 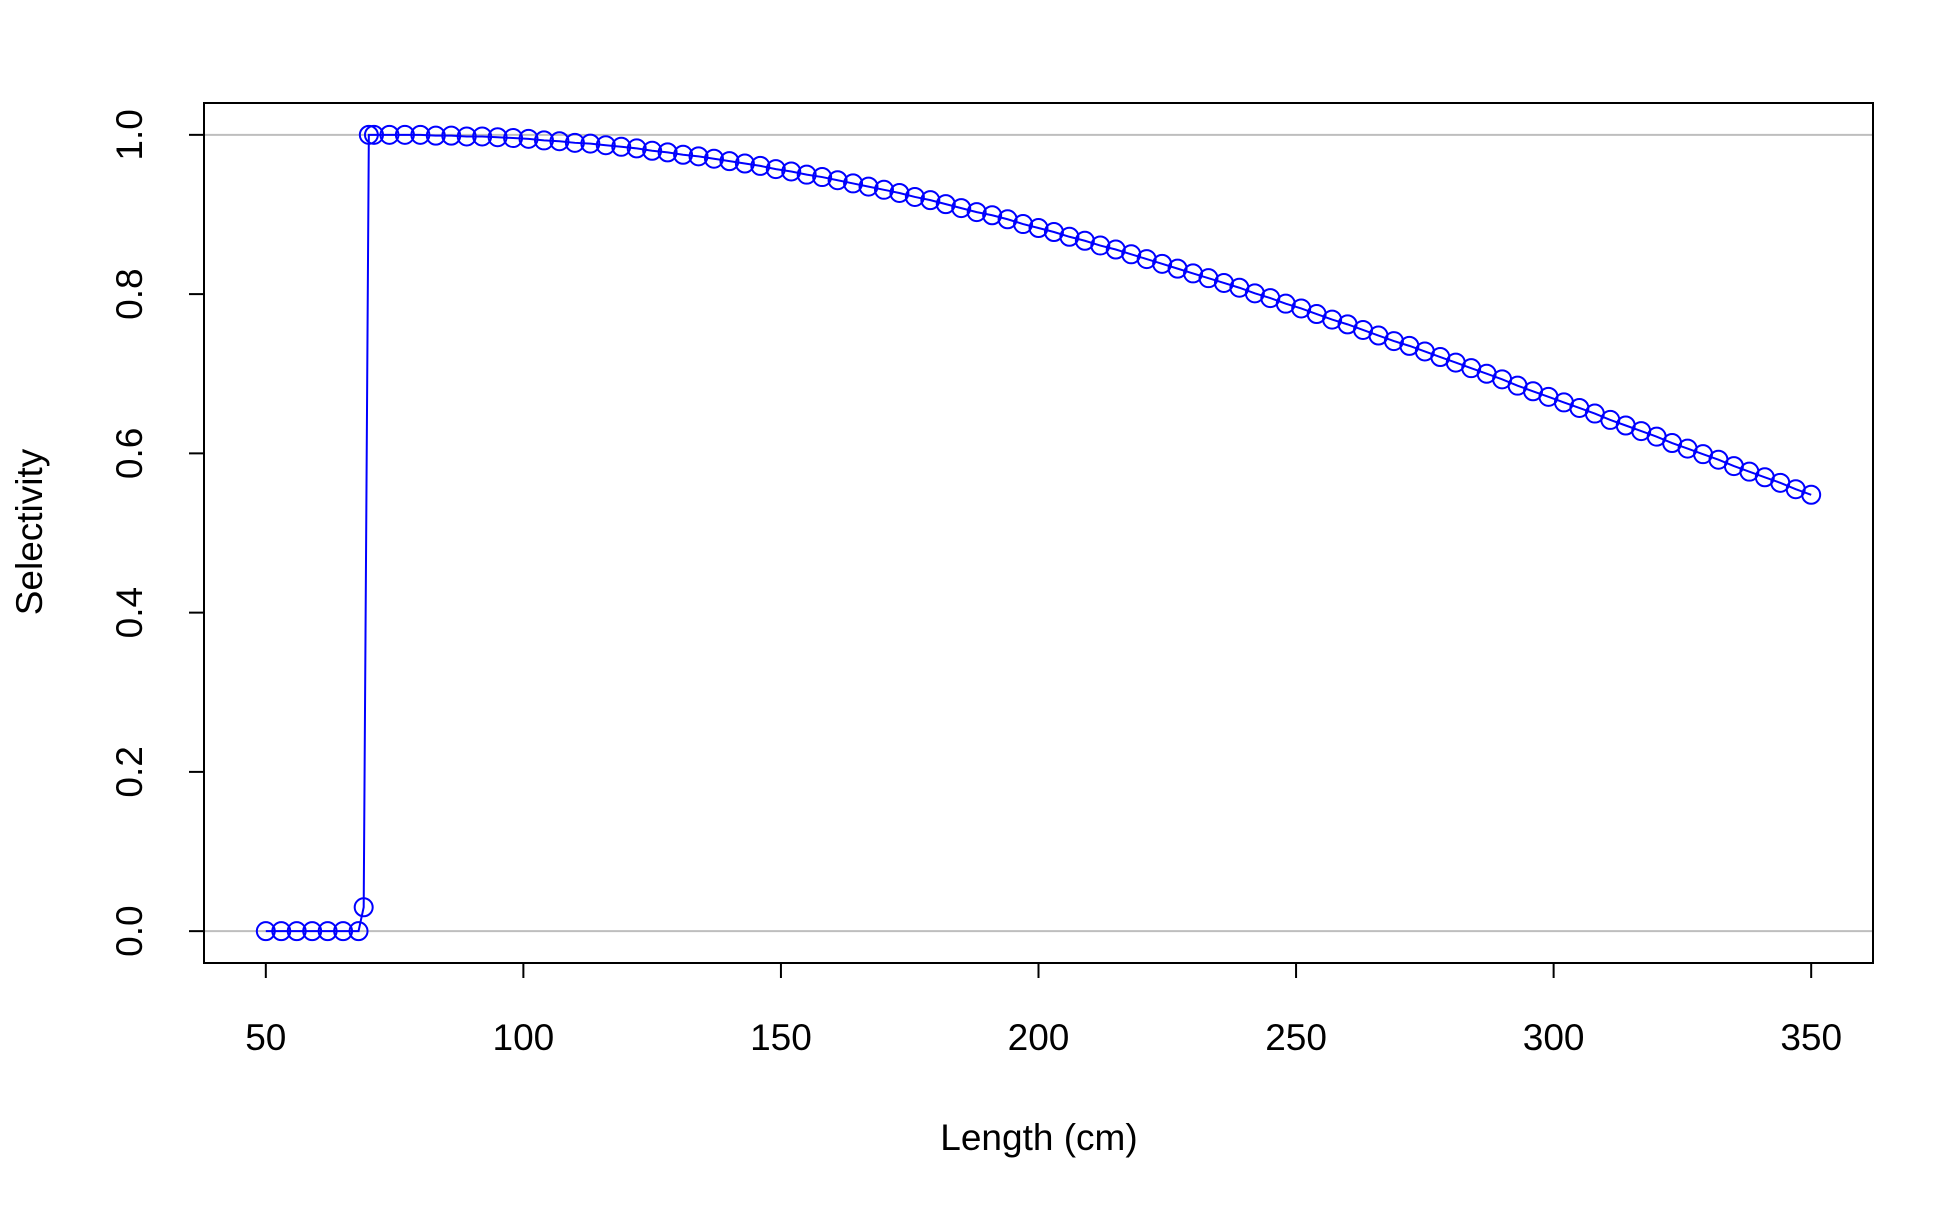 I want to click on x-tick-label: 50, so click(x=265, y=1037).